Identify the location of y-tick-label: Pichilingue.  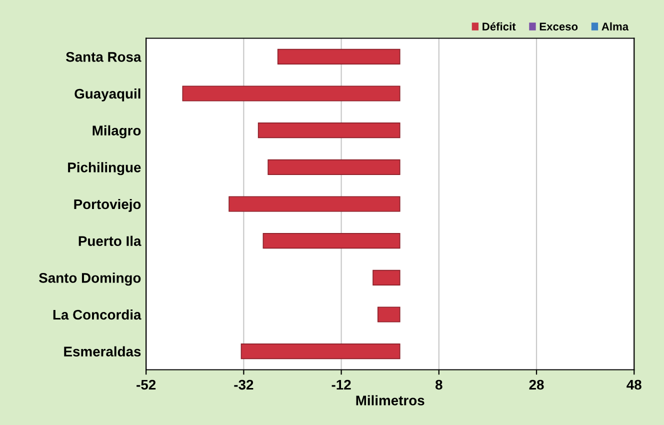
(104, 169).